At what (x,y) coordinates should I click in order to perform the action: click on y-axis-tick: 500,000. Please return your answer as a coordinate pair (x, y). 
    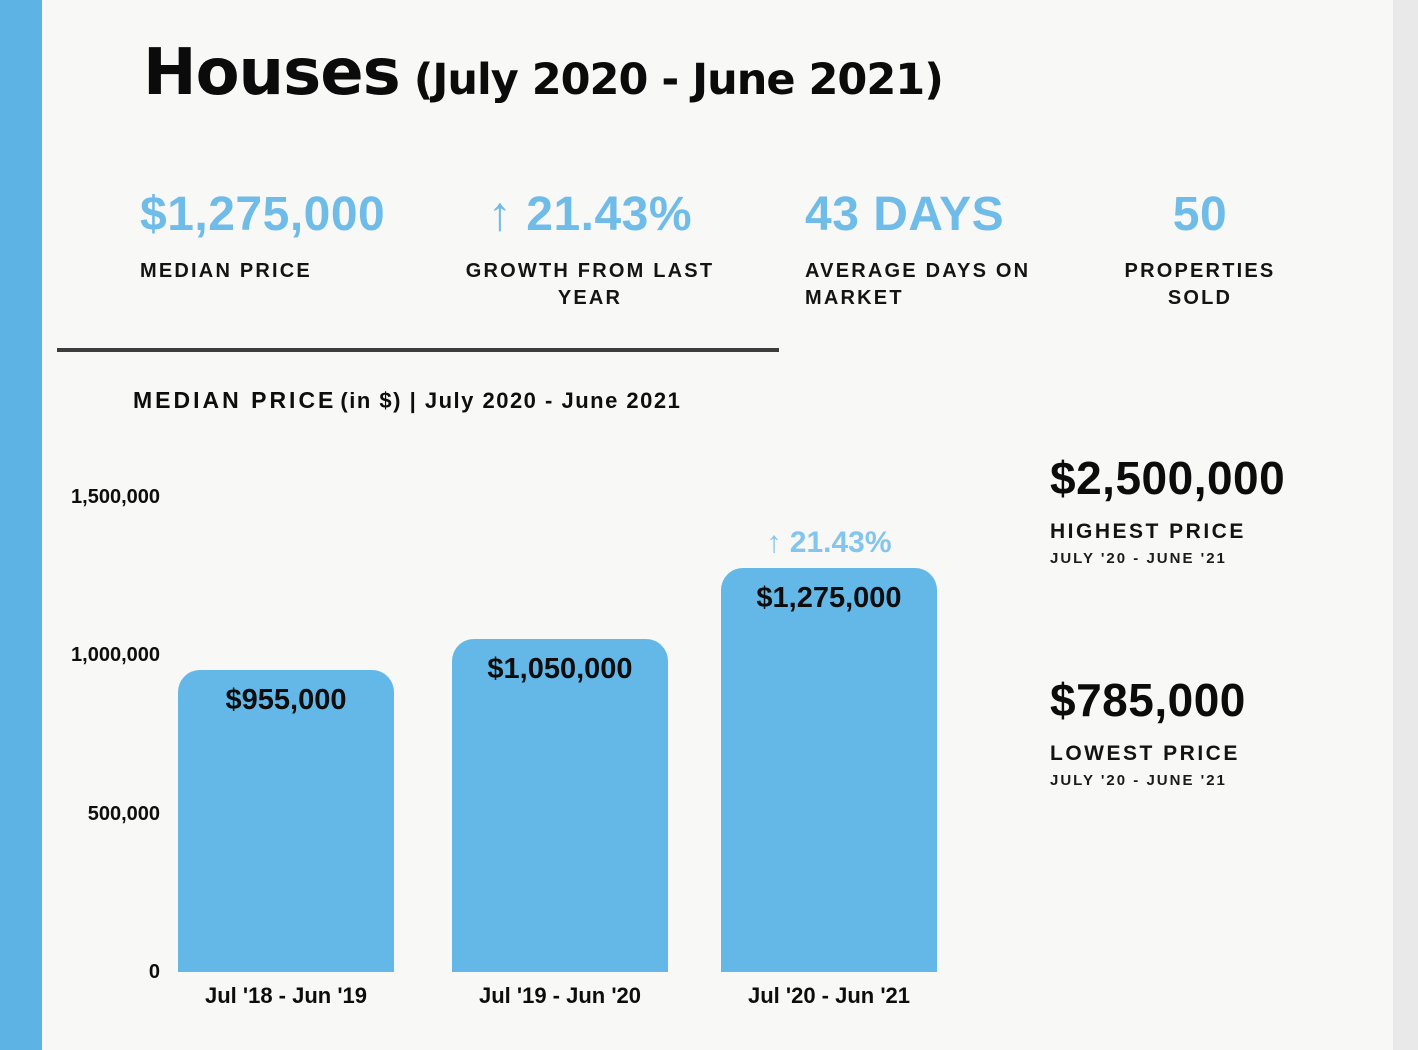
    Looking at the image, I should click on (123, 814).